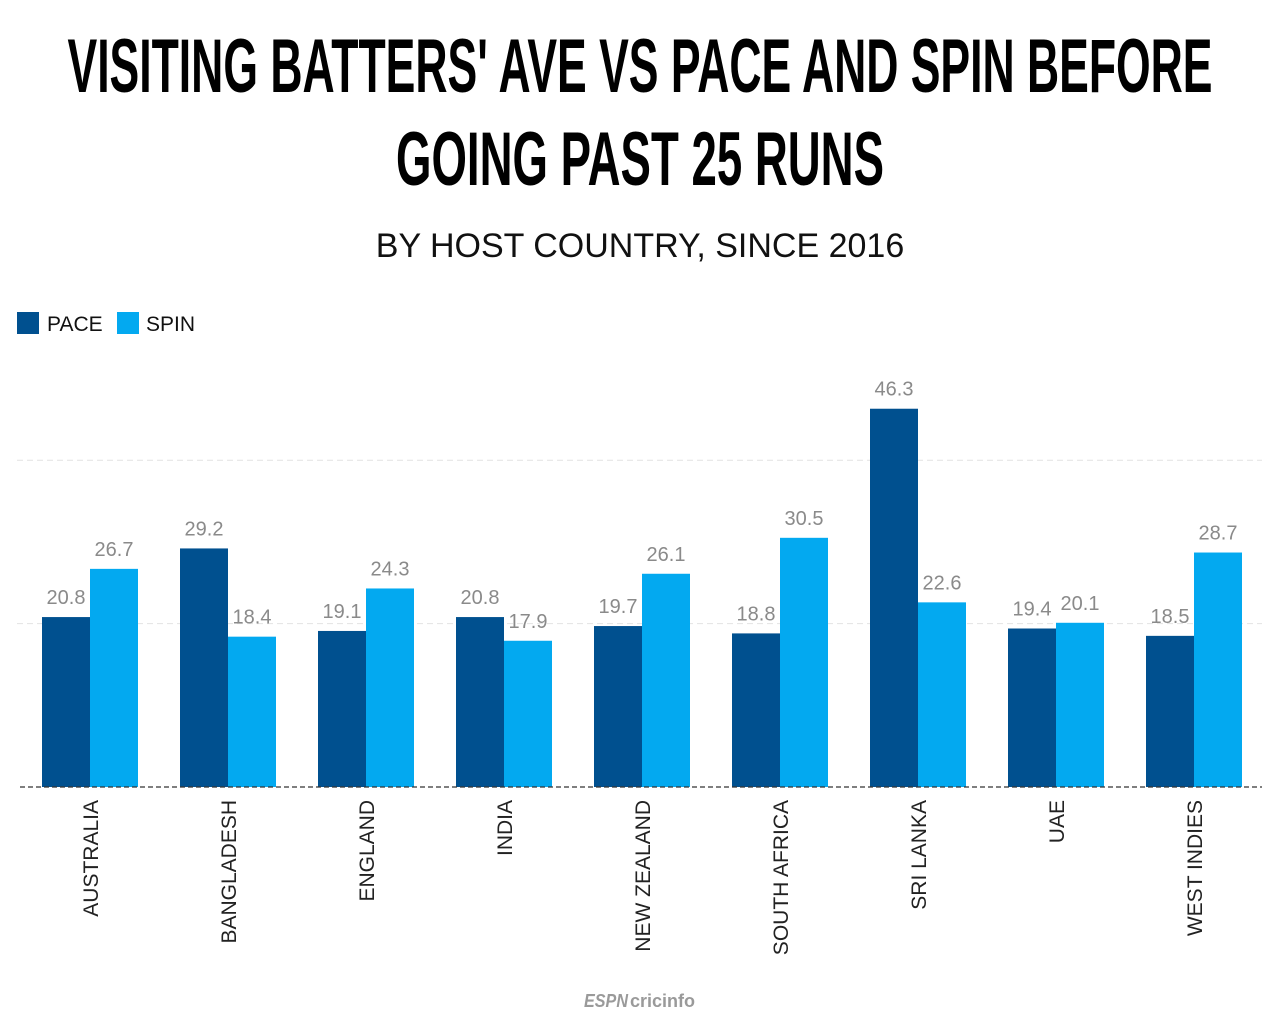 Image resolution: width=1280 pixels, height=1031 pixels. Describe the element at coordinates (252, 711) in the screenshot. I see `bar-spin-bangladesh` at that location.